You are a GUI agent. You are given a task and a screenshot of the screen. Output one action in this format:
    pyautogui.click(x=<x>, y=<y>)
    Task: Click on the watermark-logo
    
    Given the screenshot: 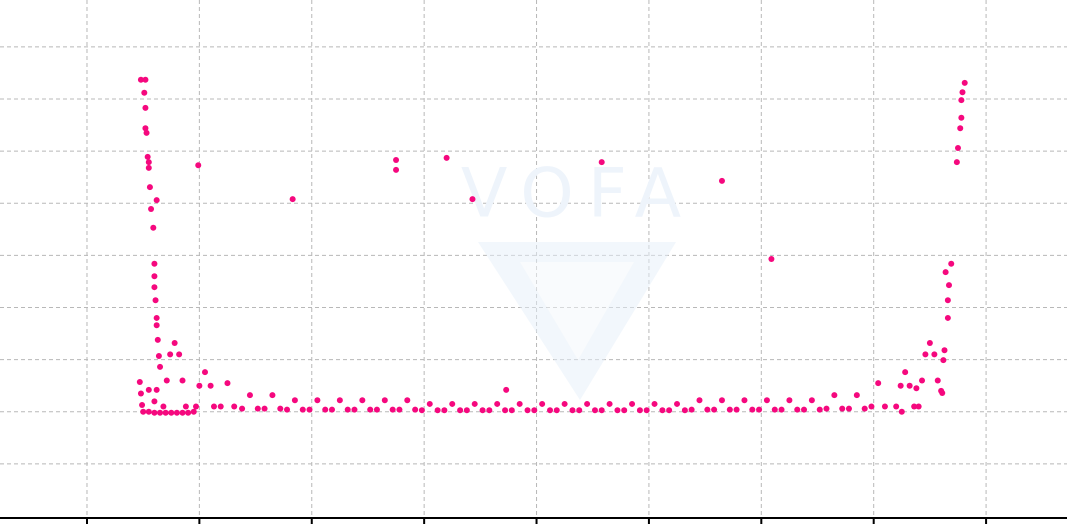 What is the action you would take?
    pyautogui.click(x=577, y=321)
    